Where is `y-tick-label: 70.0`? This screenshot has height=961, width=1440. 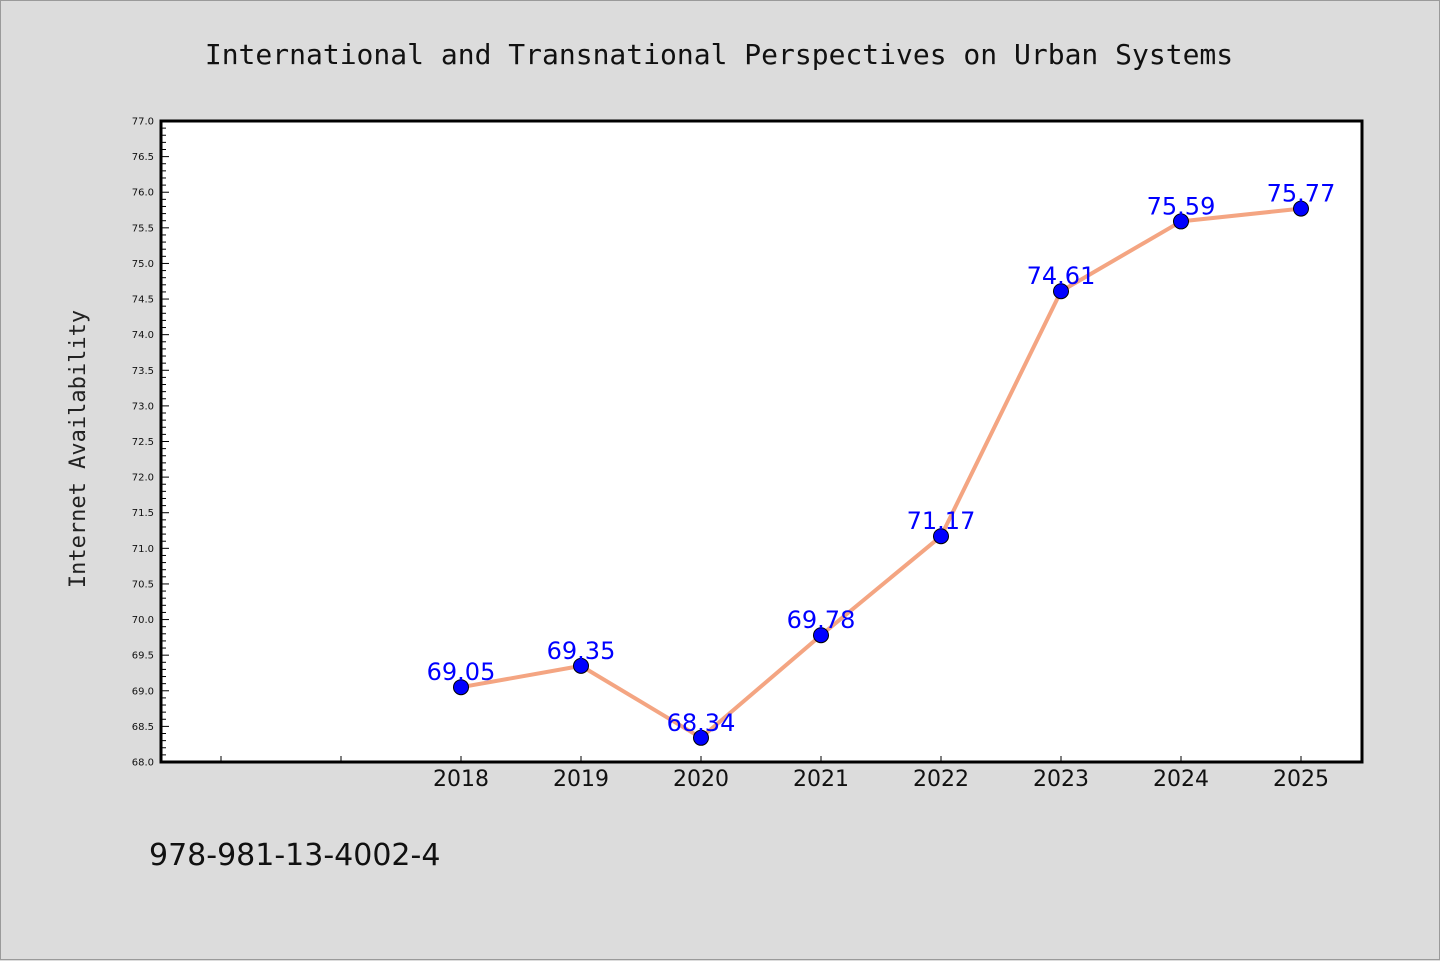 y-tick-label: 70.0 is located at coordinates (143, 620).